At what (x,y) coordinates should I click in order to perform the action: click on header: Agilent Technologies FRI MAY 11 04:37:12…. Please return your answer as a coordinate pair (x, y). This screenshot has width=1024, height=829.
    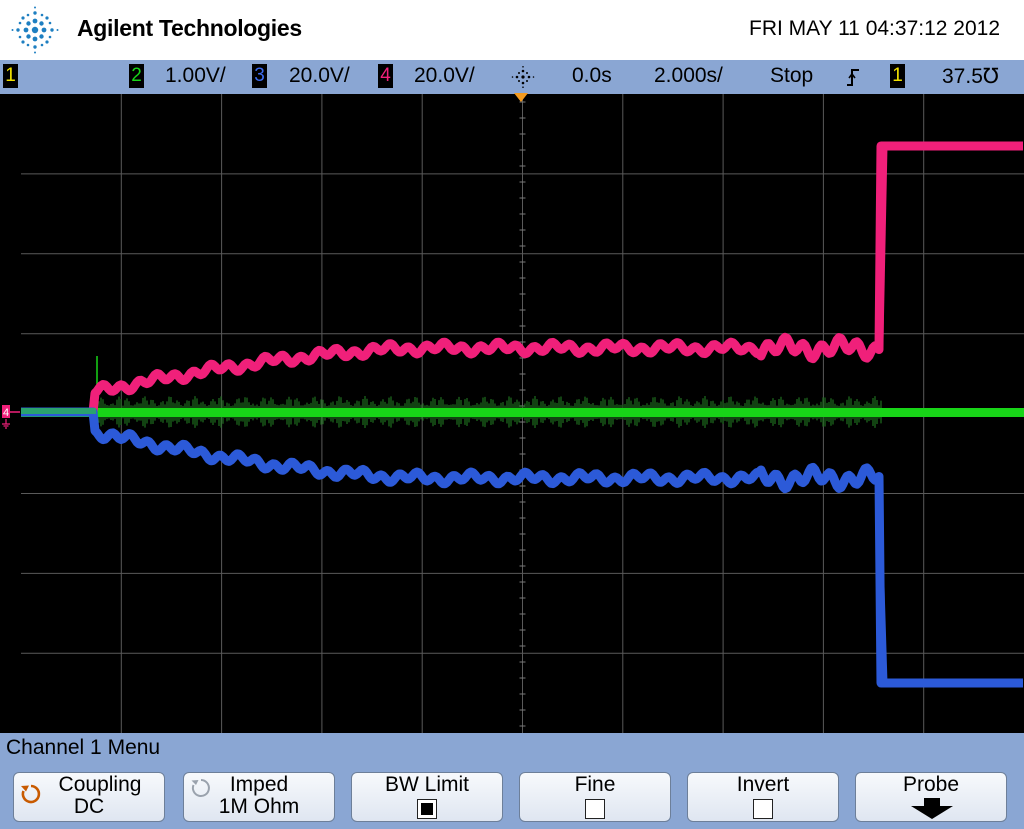
    Looking at the image, I should click on (512, 30).